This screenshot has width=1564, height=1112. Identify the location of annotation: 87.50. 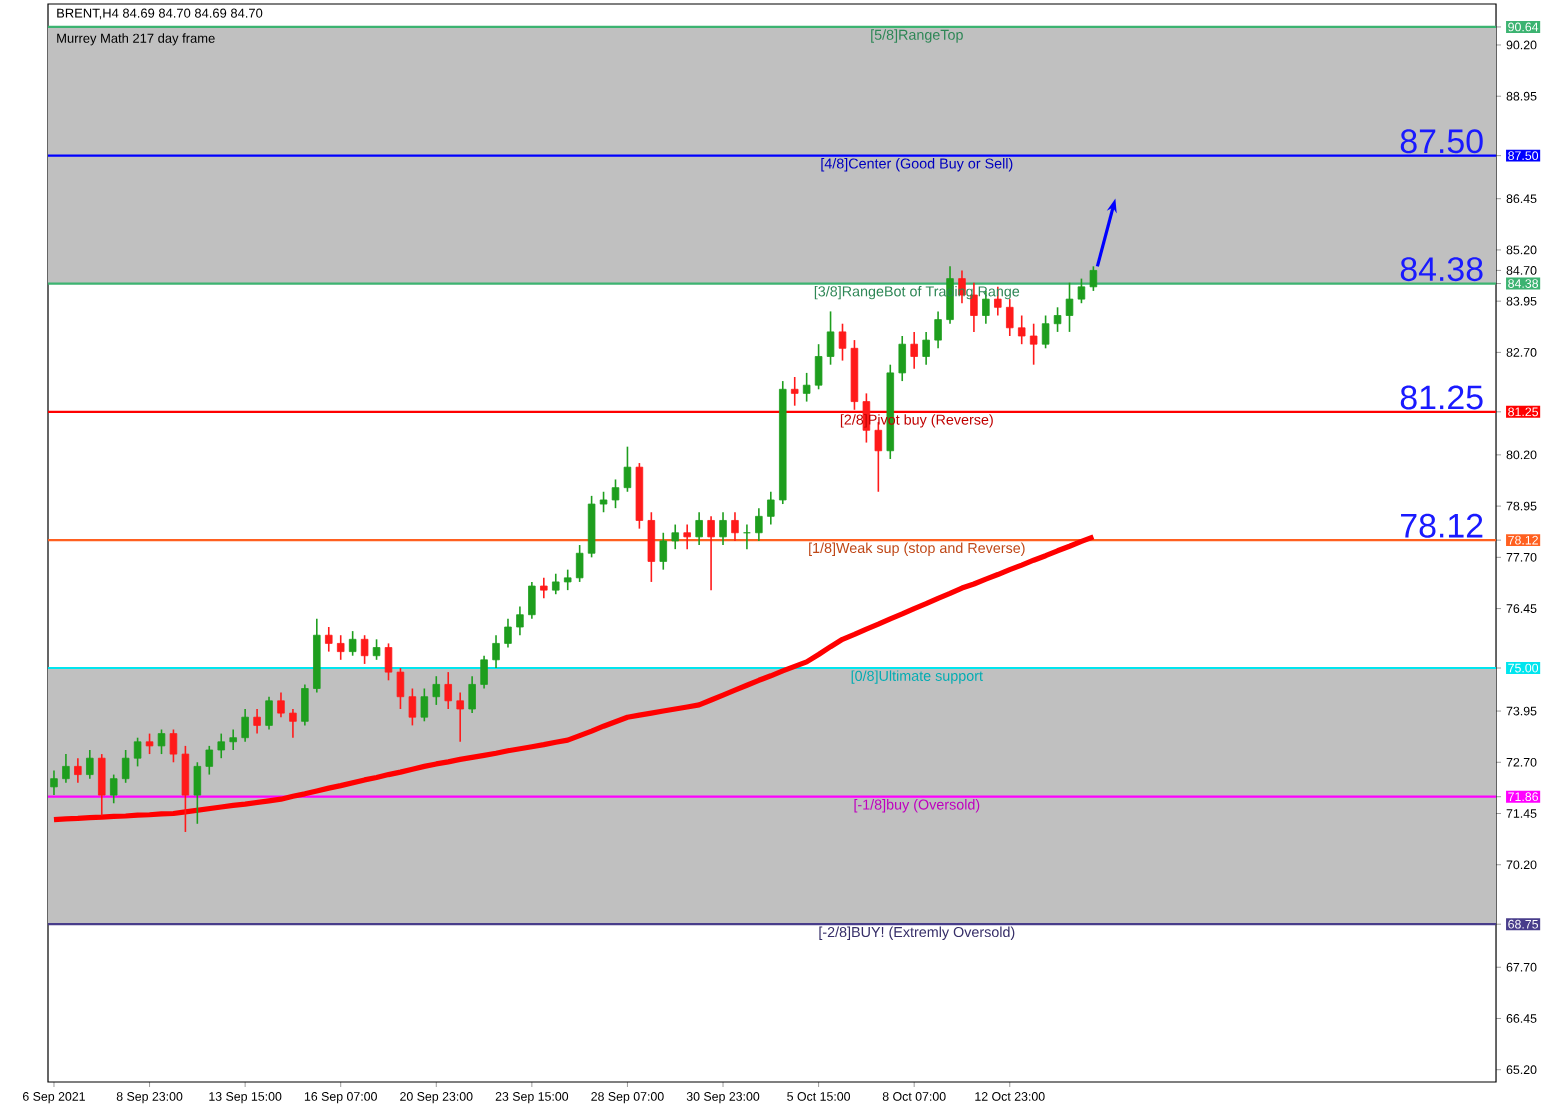
(1441, 141).